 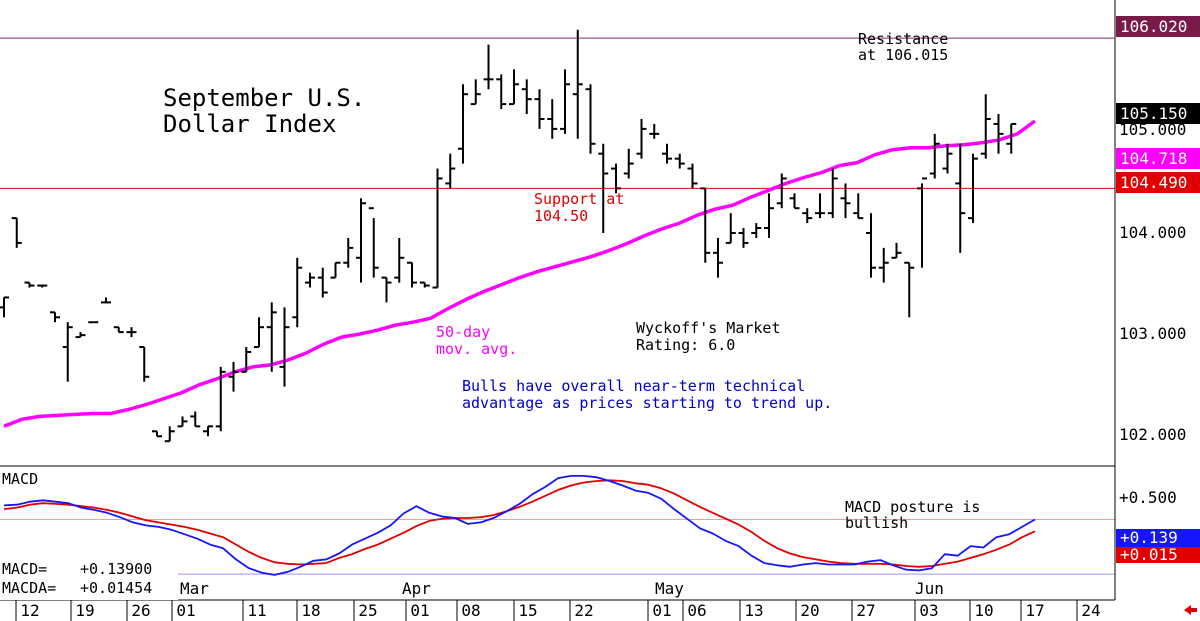 What do you see at coordinates (256, 610) in the screenshot?
I see `x-tick-label: 11` at bounding box center [256, 610].